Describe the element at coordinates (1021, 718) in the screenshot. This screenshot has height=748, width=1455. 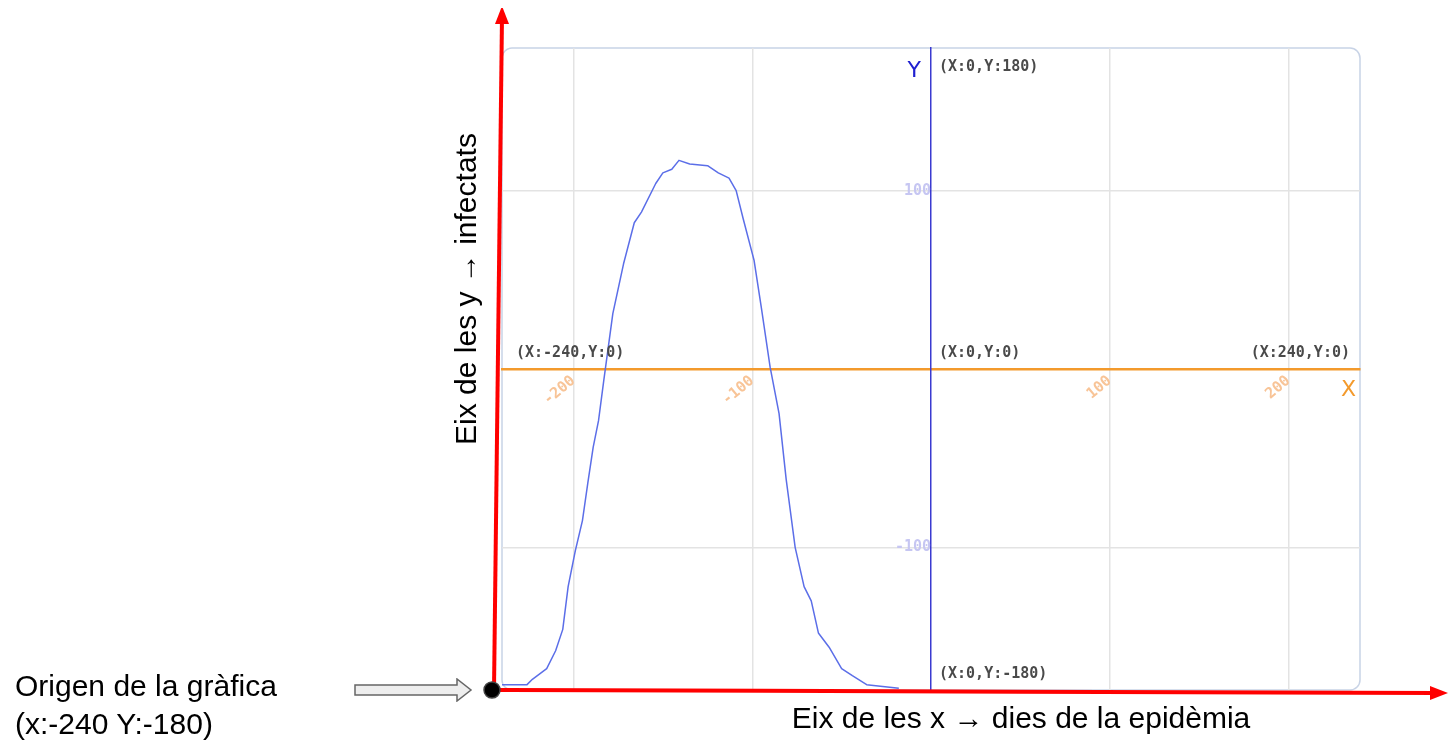
I see `text: Eix de les x → dies de la epidèmia` at that location.